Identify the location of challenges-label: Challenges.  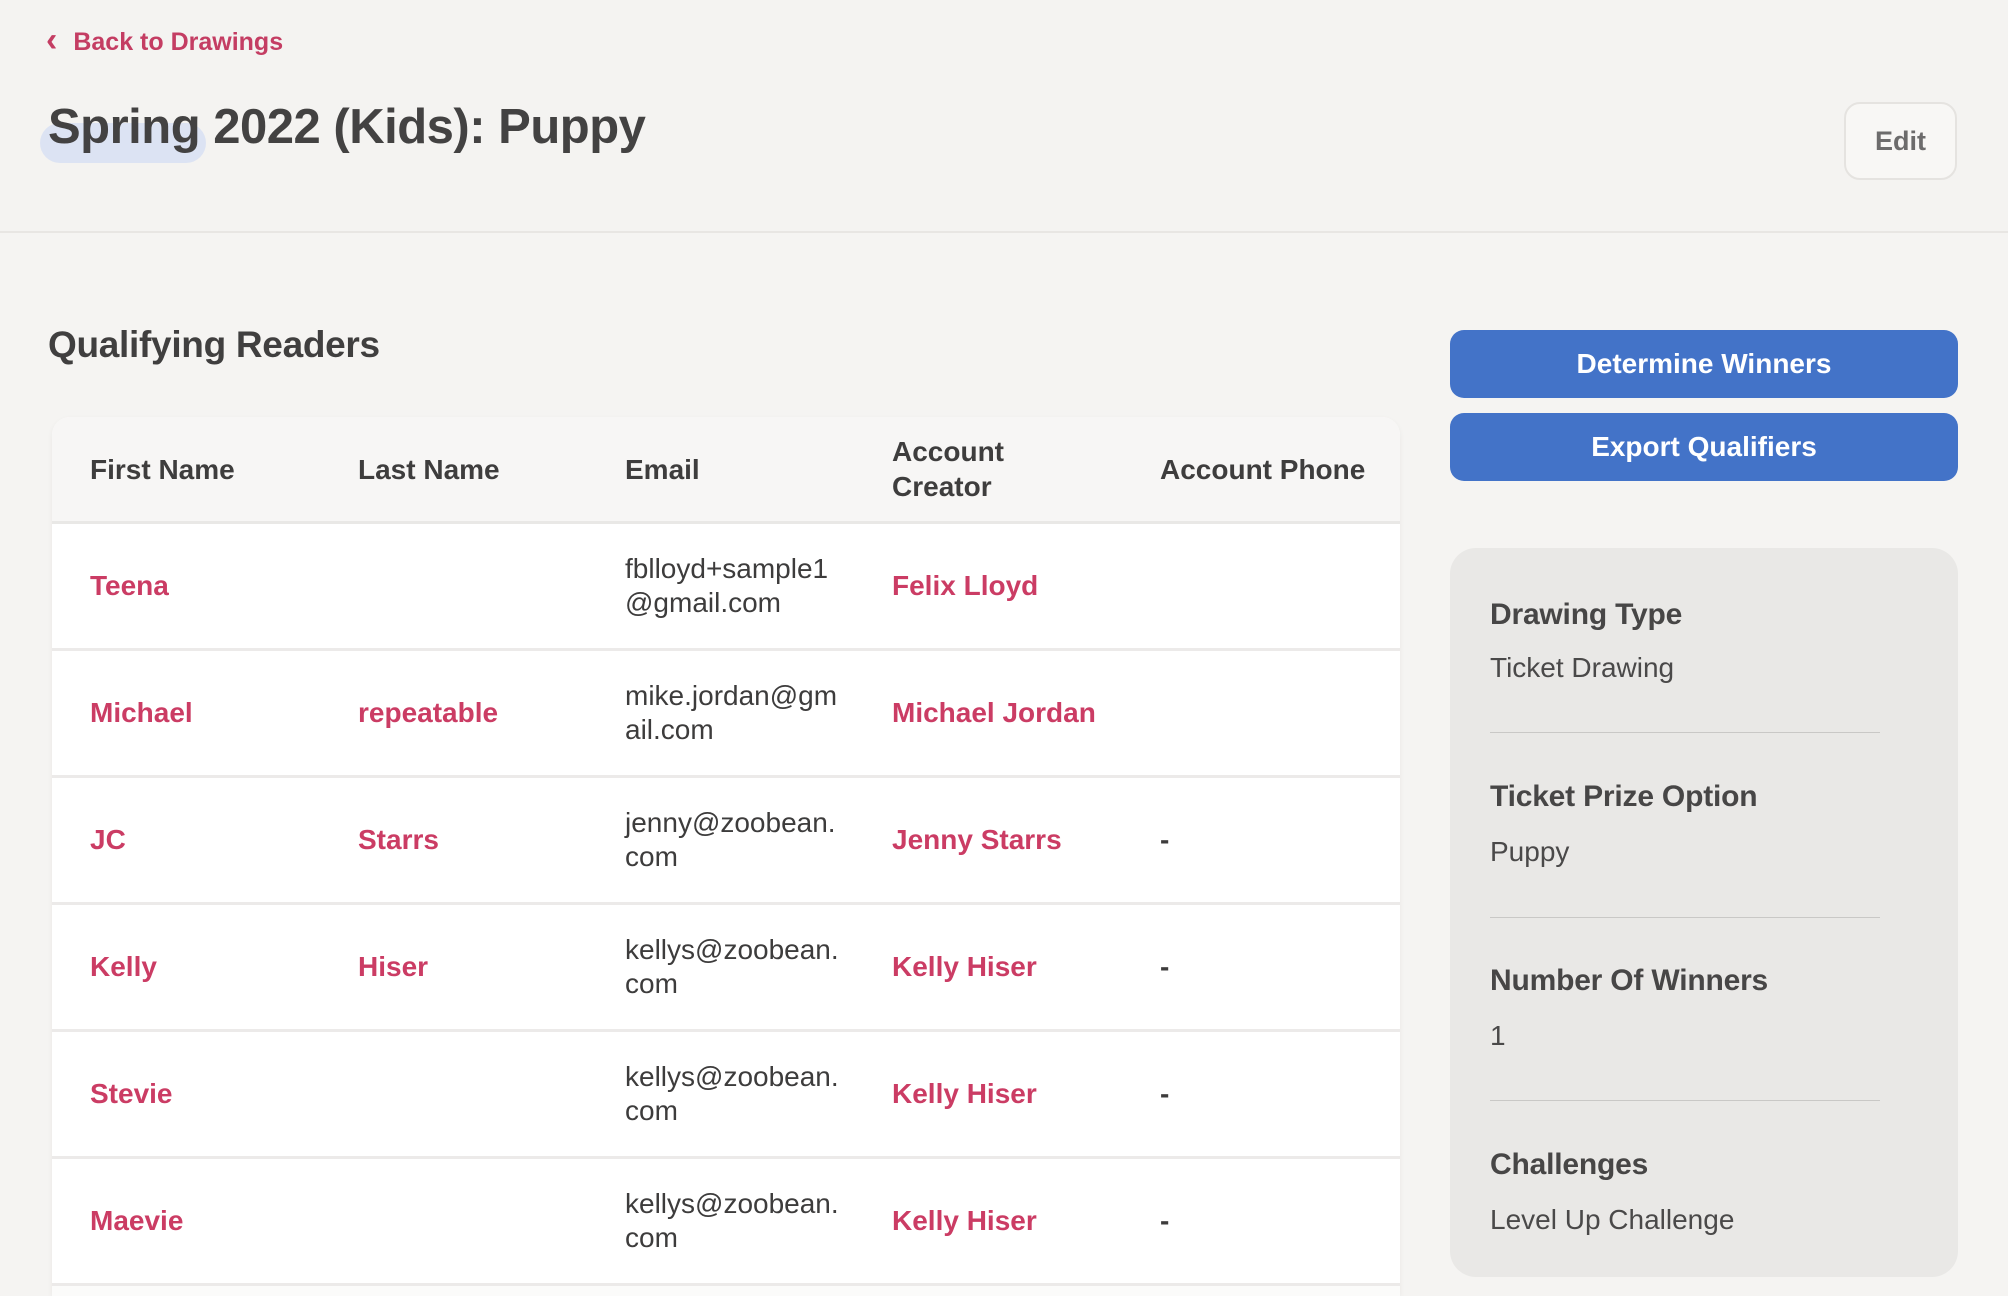
(1569, 1164).